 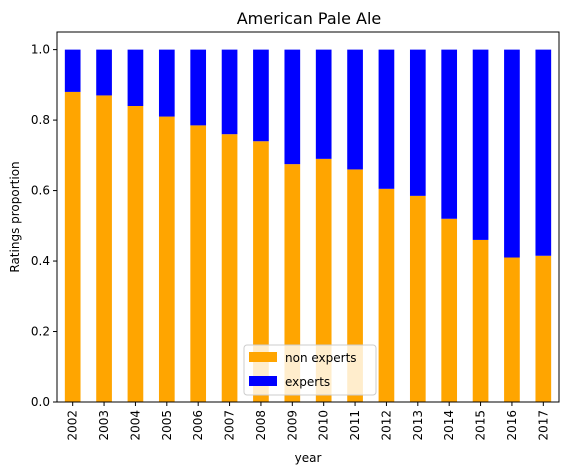 What do you see at coordinates (512, 329) in the screenshot?
I see `bar-non-experts-2016` at bounding box center [512, 329].